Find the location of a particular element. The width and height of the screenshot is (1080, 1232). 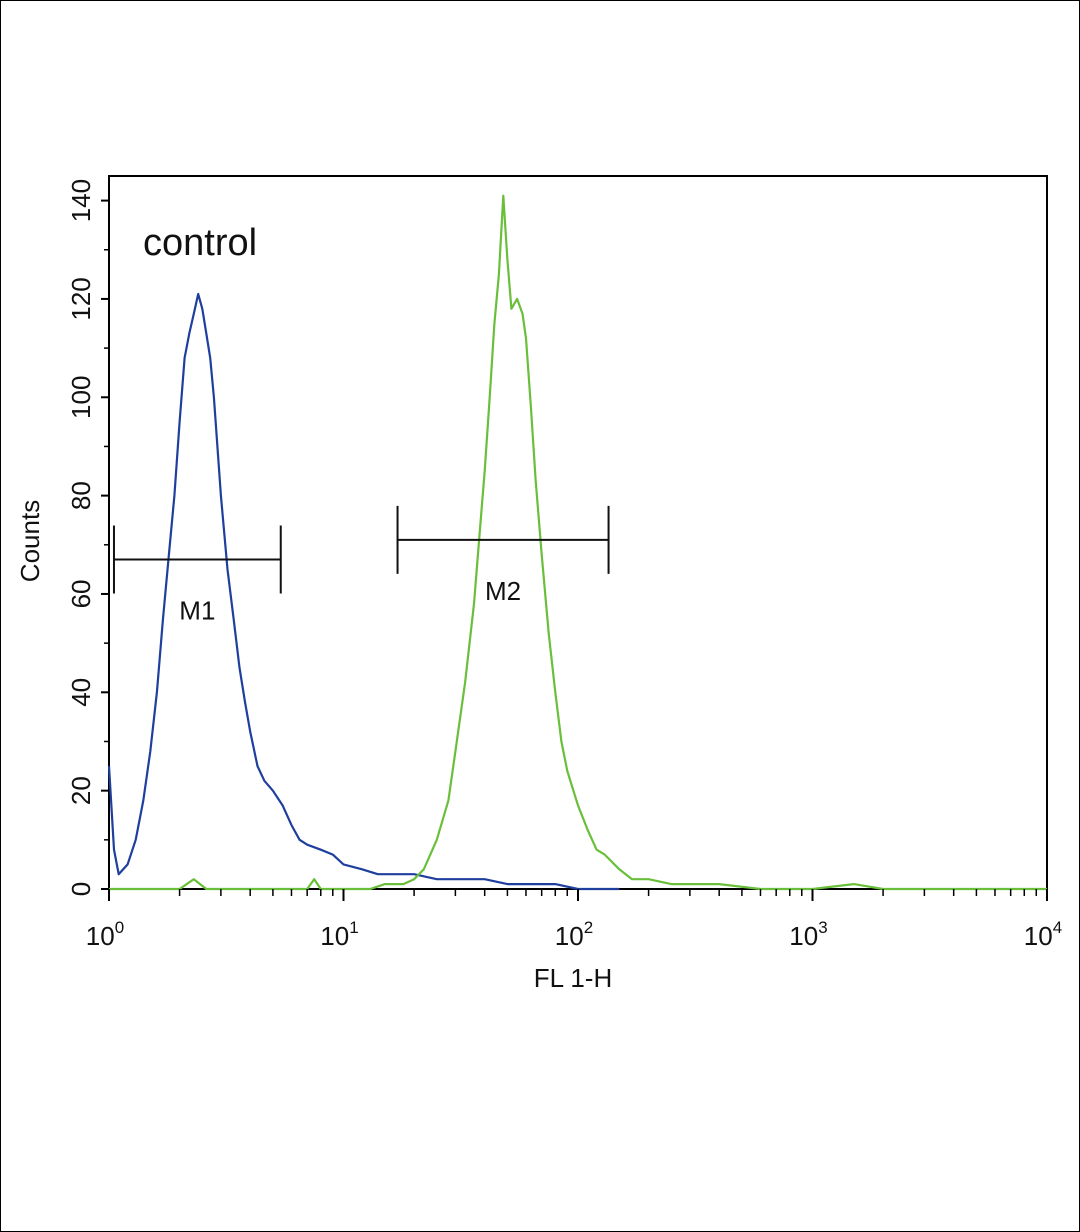

x-tick-label: 10⁰ is located at coordinates (105, 934).